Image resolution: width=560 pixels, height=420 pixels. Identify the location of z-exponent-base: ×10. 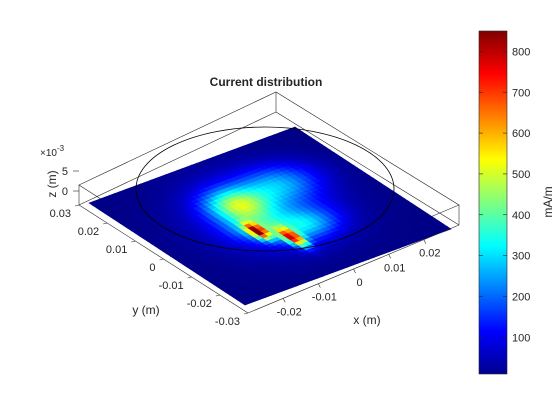
(48, 153).